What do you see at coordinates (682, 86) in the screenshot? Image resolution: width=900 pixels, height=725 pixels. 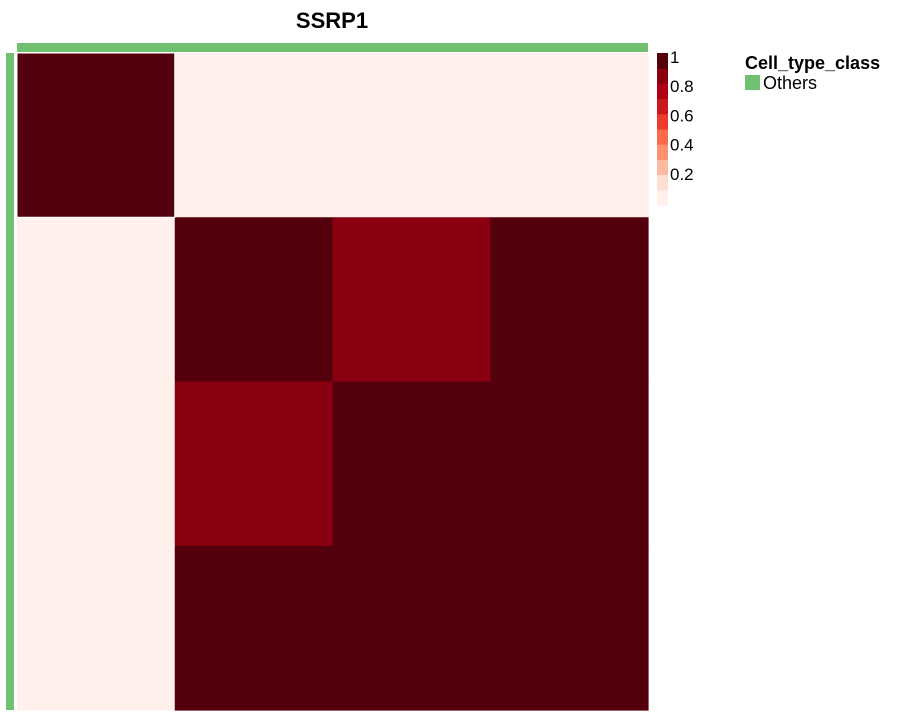 I see `colorbar-tick-label: 0.8` at bounding box center [682, 86].